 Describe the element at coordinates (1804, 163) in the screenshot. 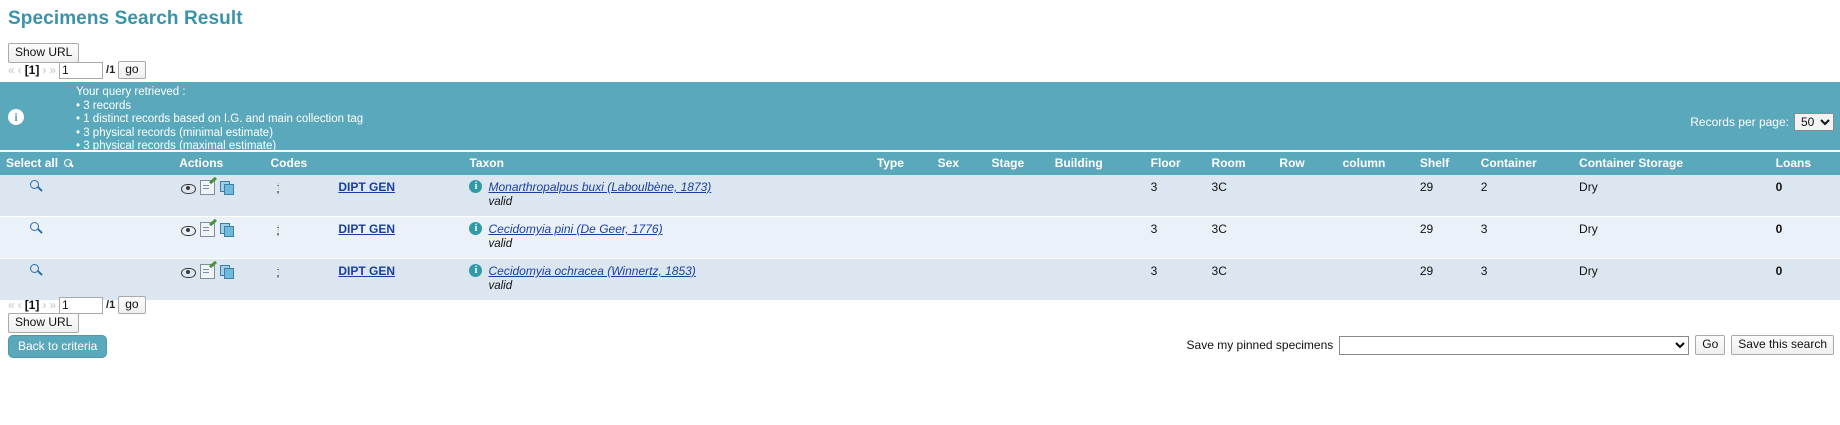

I see `column-header-loans: Loans` at that location.